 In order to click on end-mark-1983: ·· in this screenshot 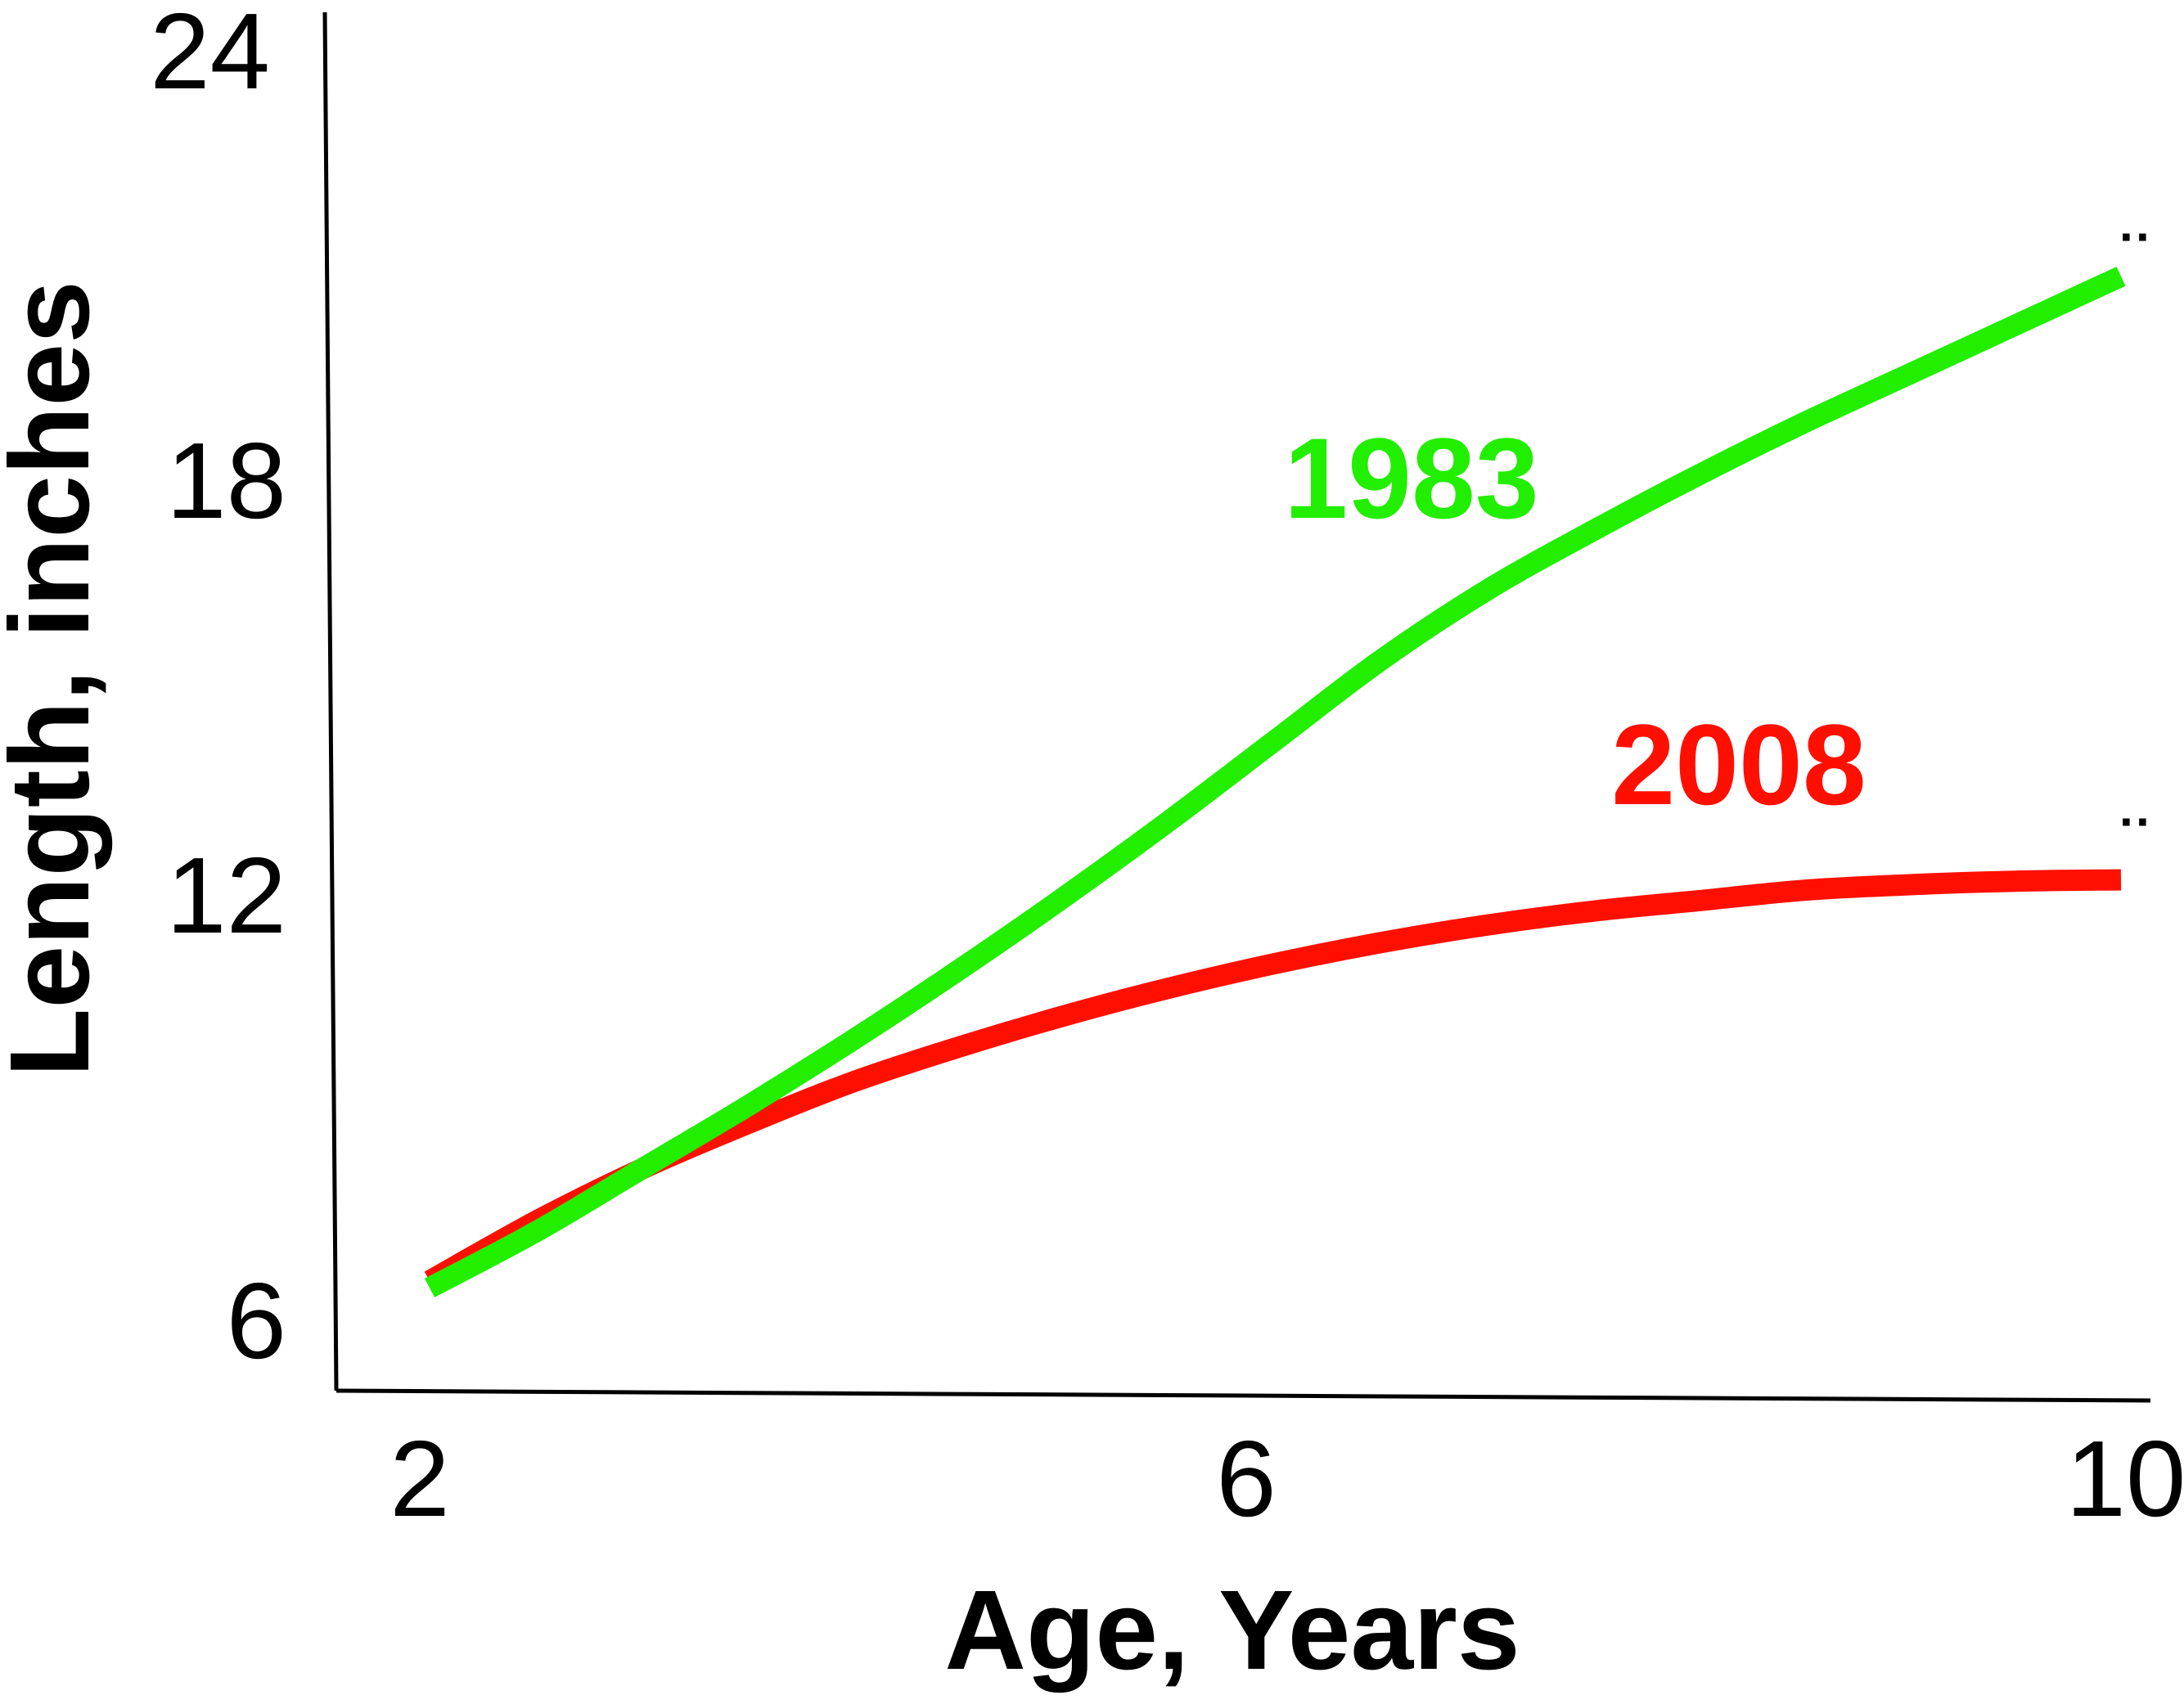, I will do `click(2135, 236)`.